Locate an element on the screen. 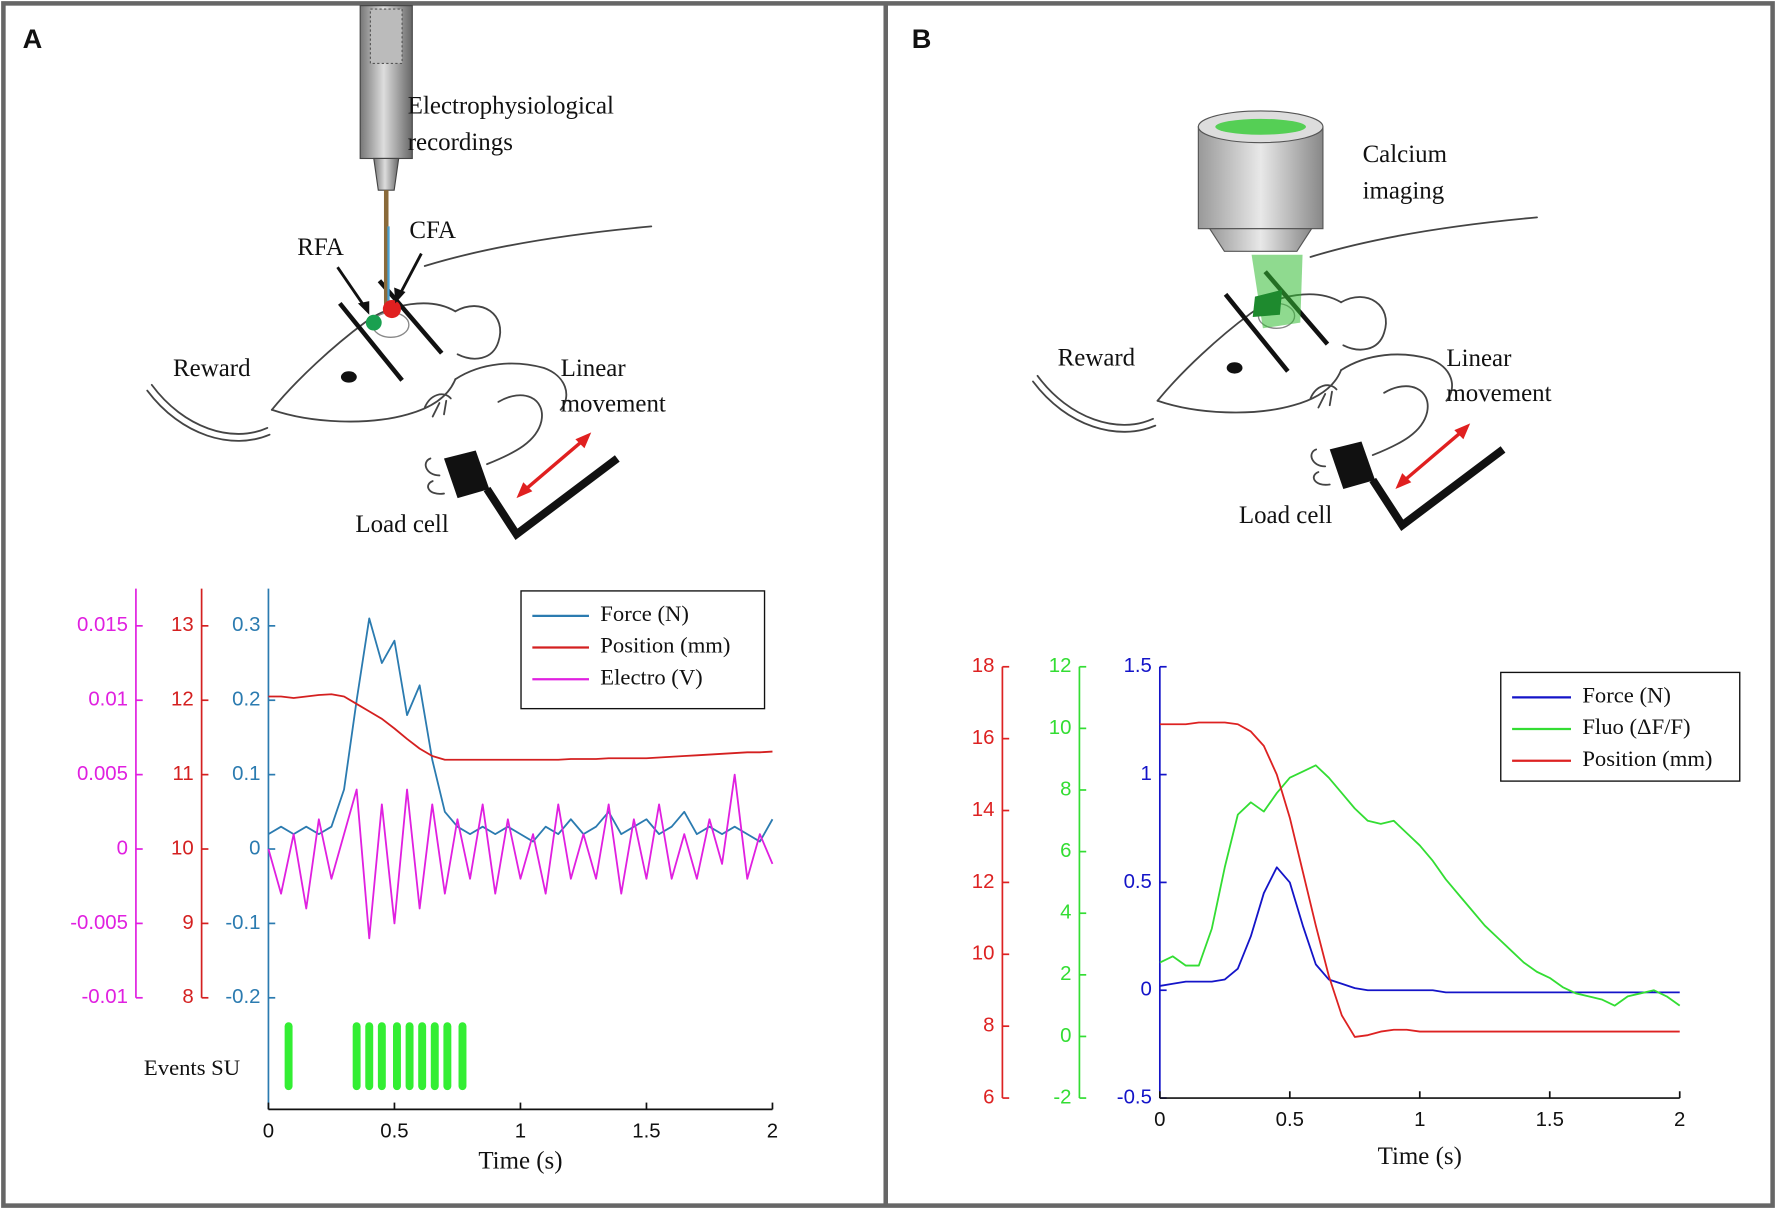 The width and height of the screenshot is (1776, 1209). legend-label: Force (N) is located at coordinates (1626, 695).